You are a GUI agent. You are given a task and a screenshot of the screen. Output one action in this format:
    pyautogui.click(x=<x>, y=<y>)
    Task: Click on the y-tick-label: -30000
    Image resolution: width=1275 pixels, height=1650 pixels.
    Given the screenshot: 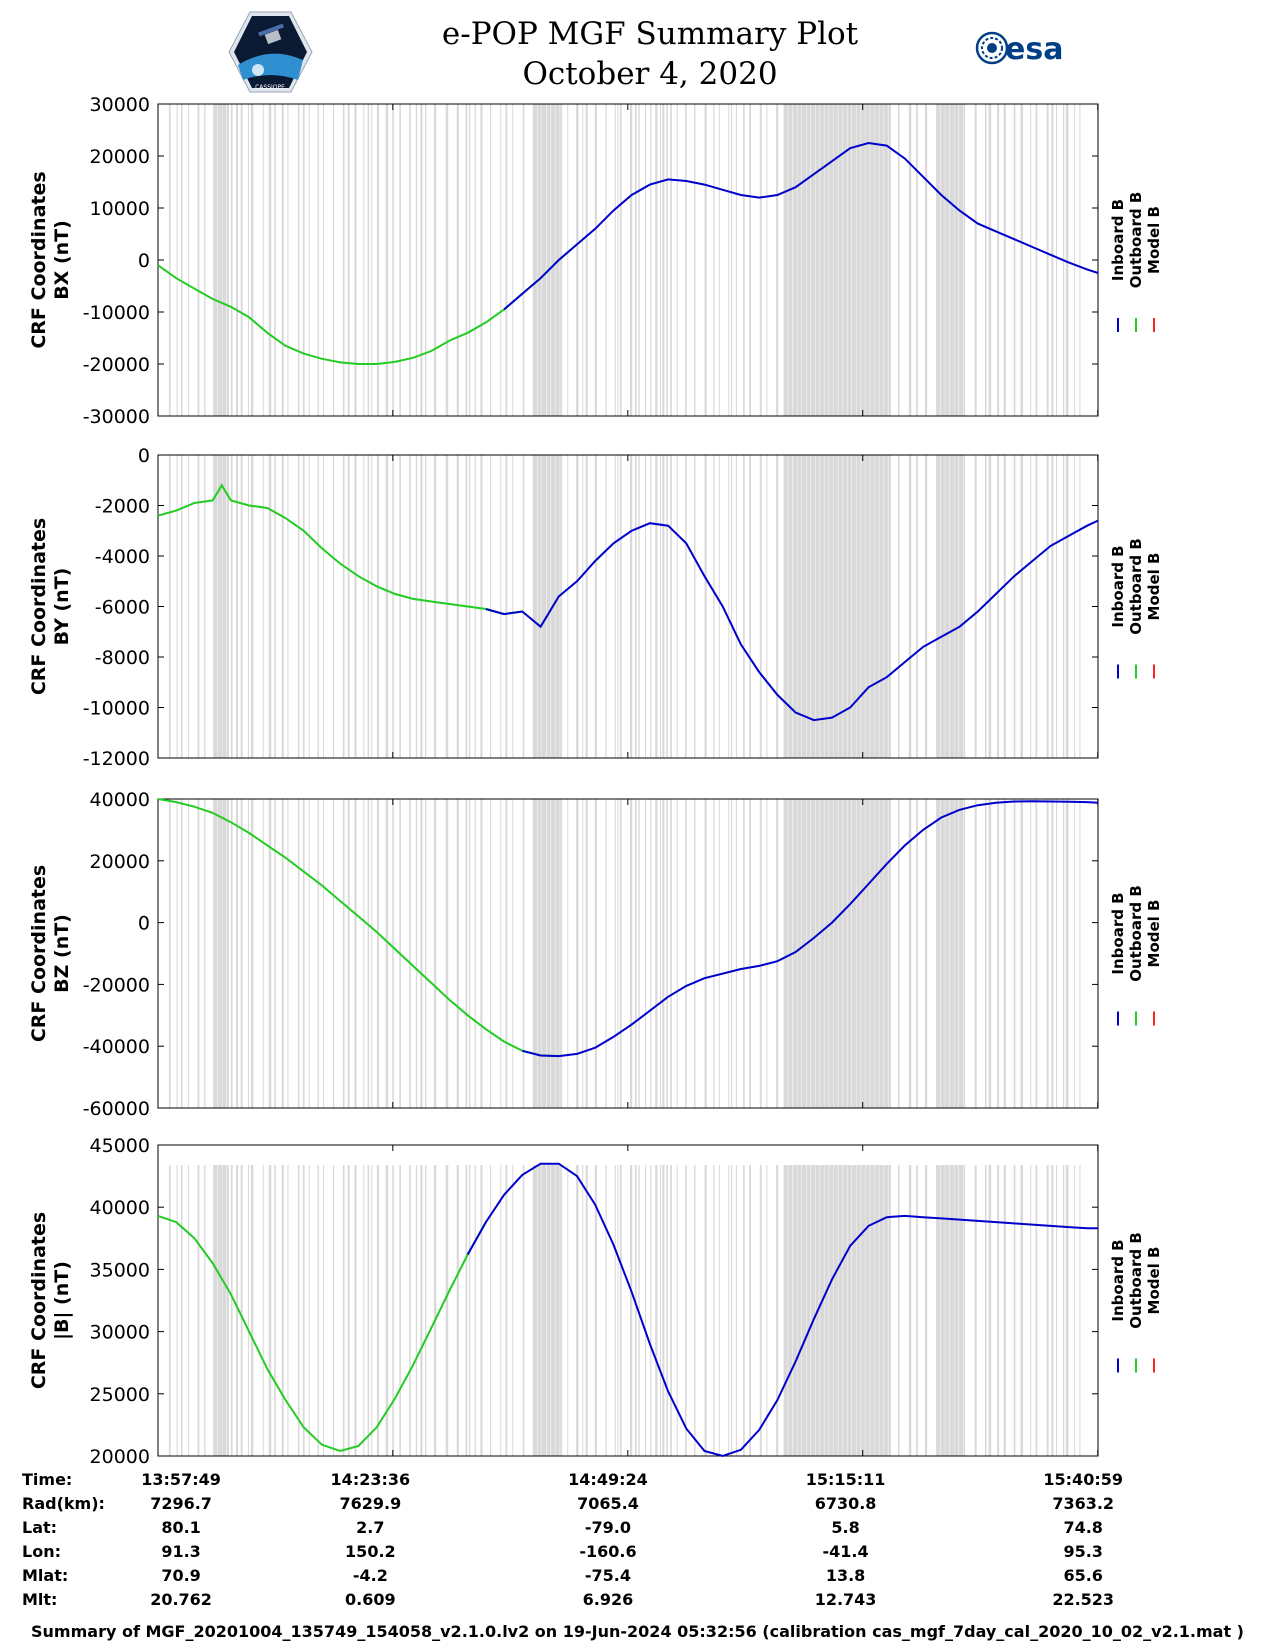 What is the action you would take?
    pyautogui.click(x=116, y=417)
    